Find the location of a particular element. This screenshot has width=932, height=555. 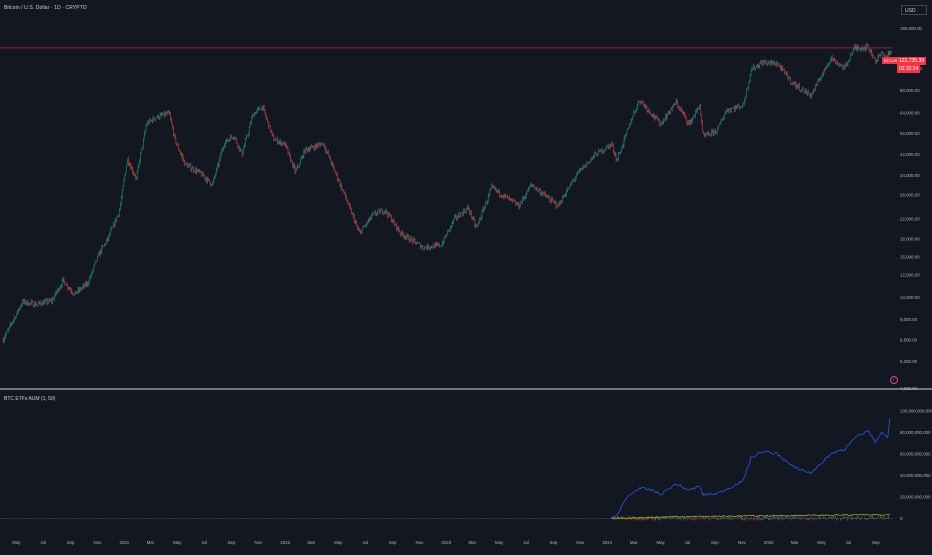

x-tick-label: 2023 is located at coordinates (446, 542).